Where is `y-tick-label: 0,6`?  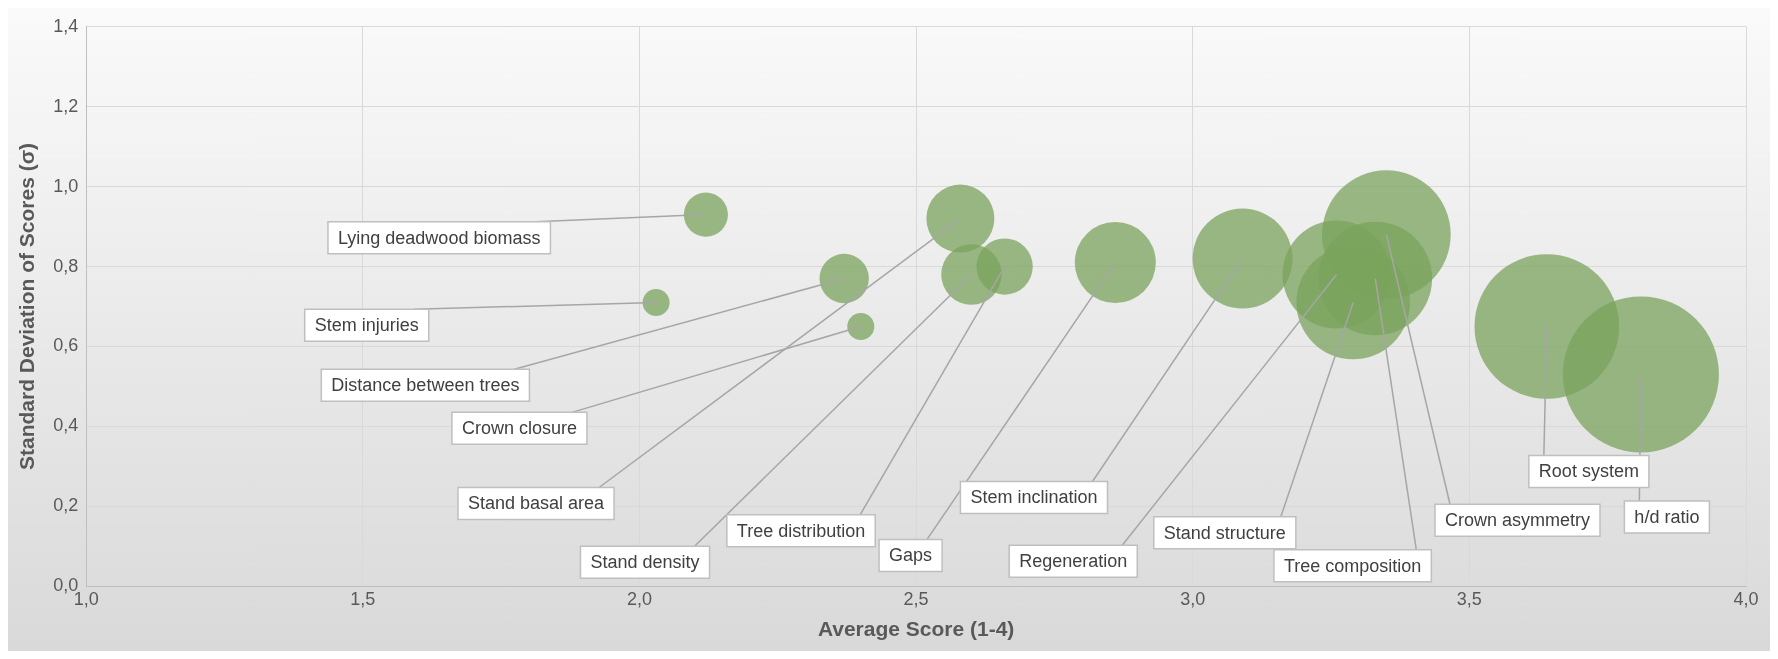 y-tick-label: 0,6 is located at coordinates (66, 345).